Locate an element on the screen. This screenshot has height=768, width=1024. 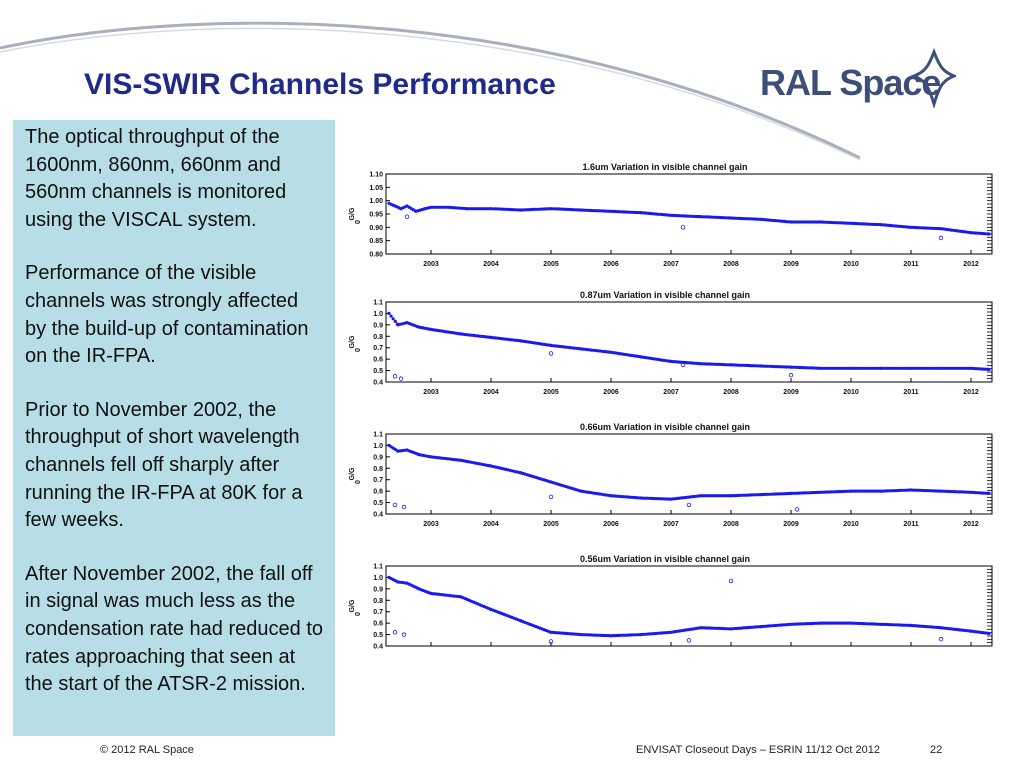
footer-copyright: © 2012 RAL Space is located at coordinates (147, 750).